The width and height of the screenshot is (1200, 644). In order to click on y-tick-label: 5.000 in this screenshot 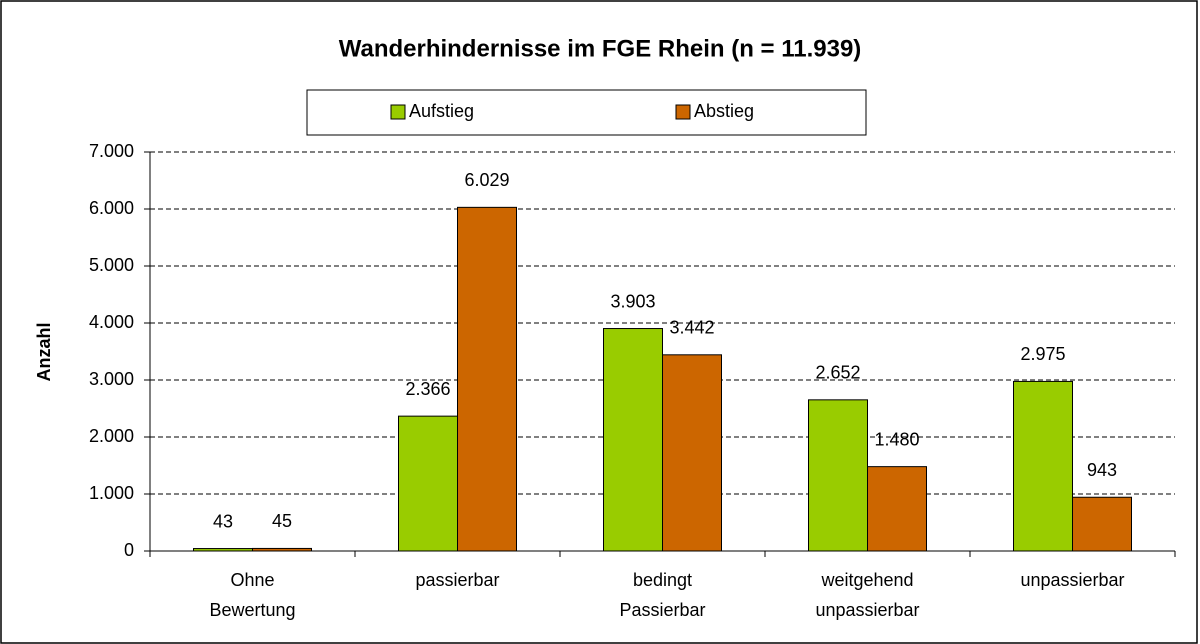, I will do `click(111, 265)`.